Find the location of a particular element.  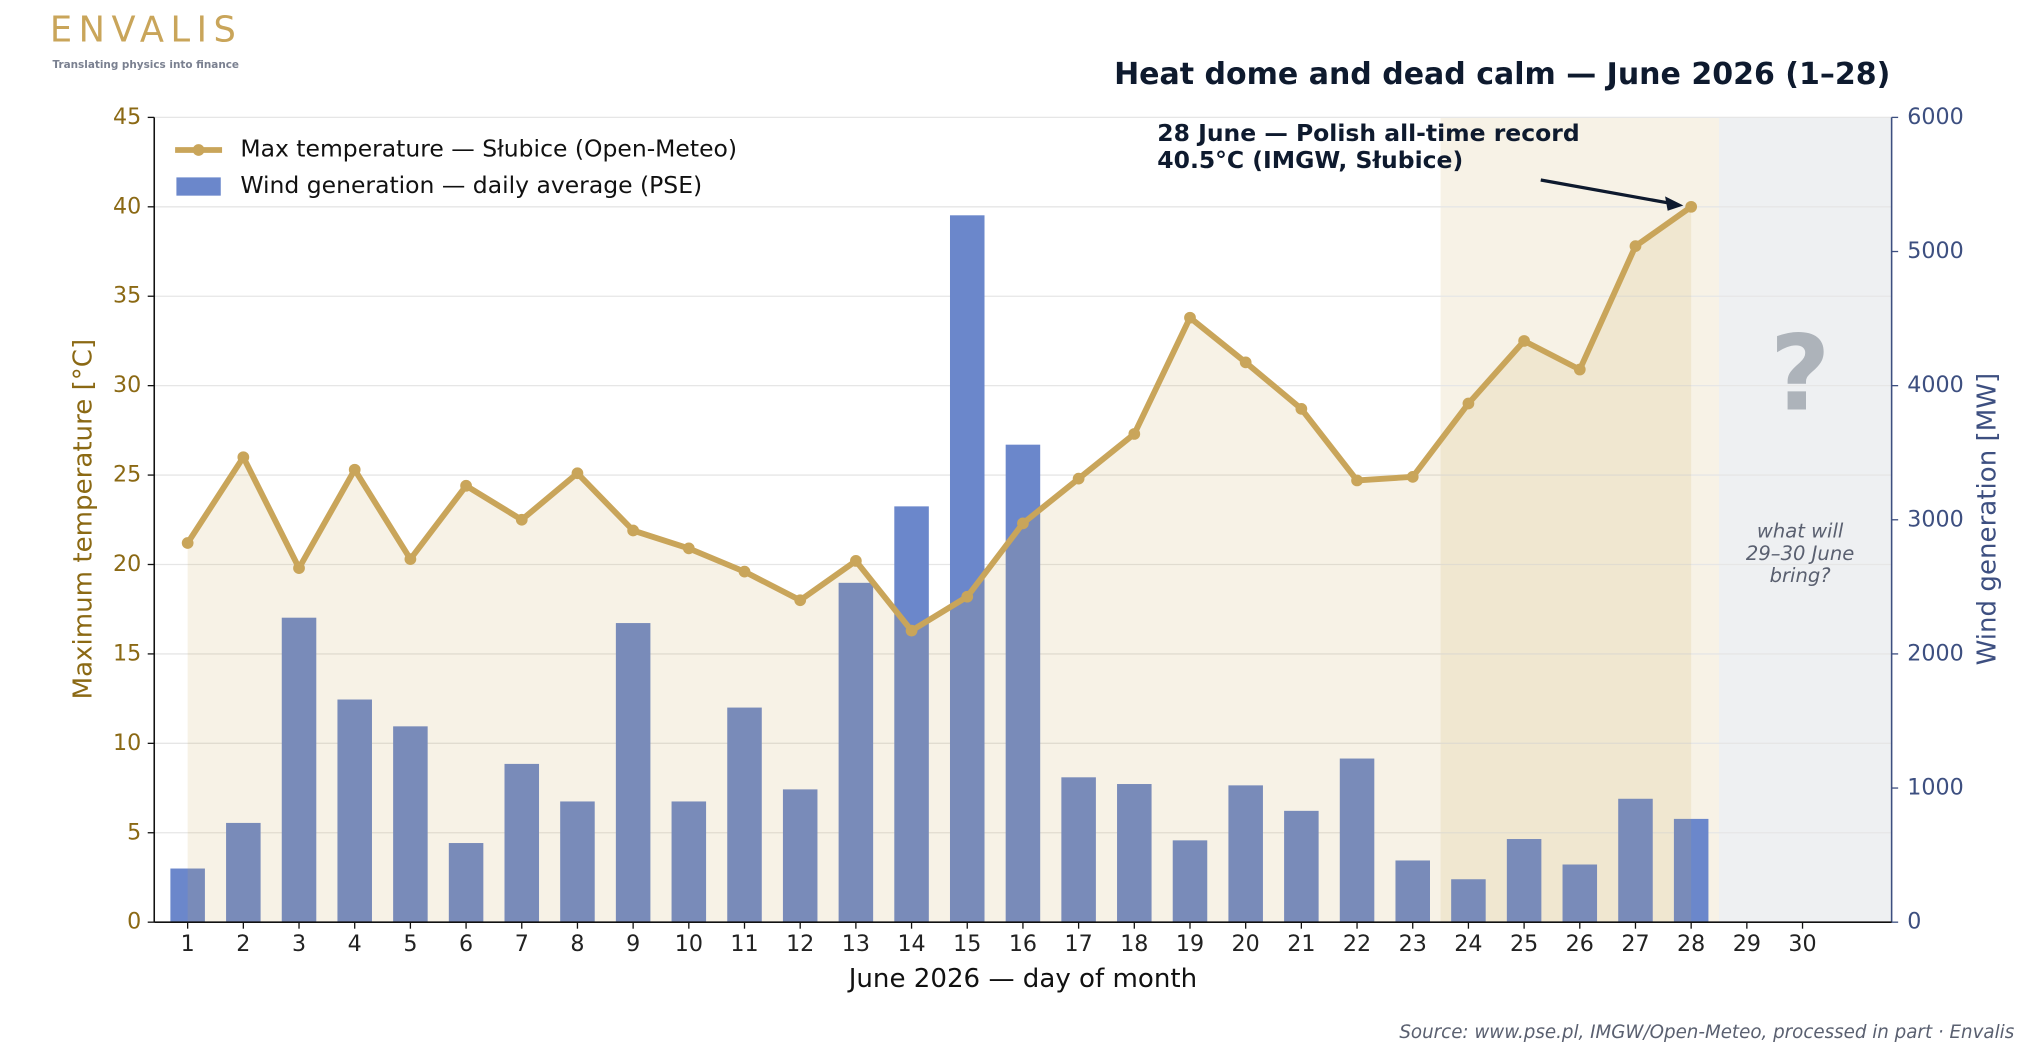

x-tick-label: 30 is located at coordinates (1802, 944).